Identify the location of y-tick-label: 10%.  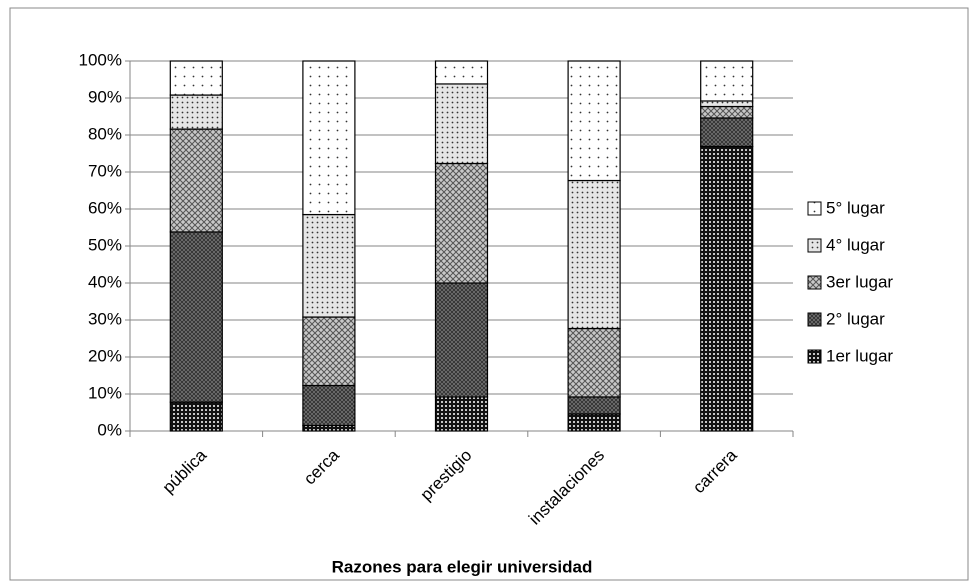
(105, 392).